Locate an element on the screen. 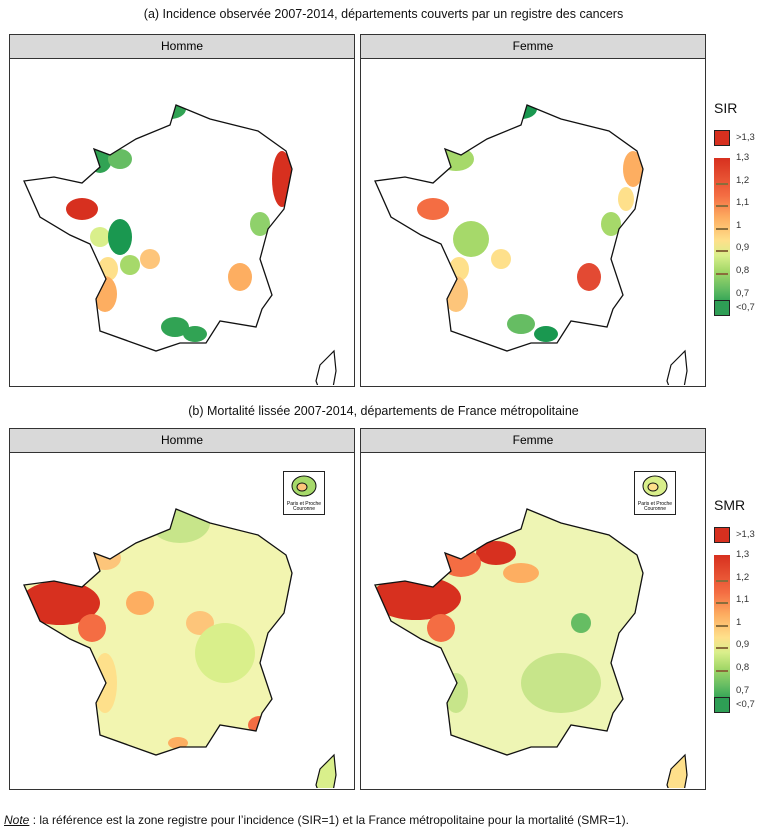  map-a-homme is located at coordinates (180, 244).